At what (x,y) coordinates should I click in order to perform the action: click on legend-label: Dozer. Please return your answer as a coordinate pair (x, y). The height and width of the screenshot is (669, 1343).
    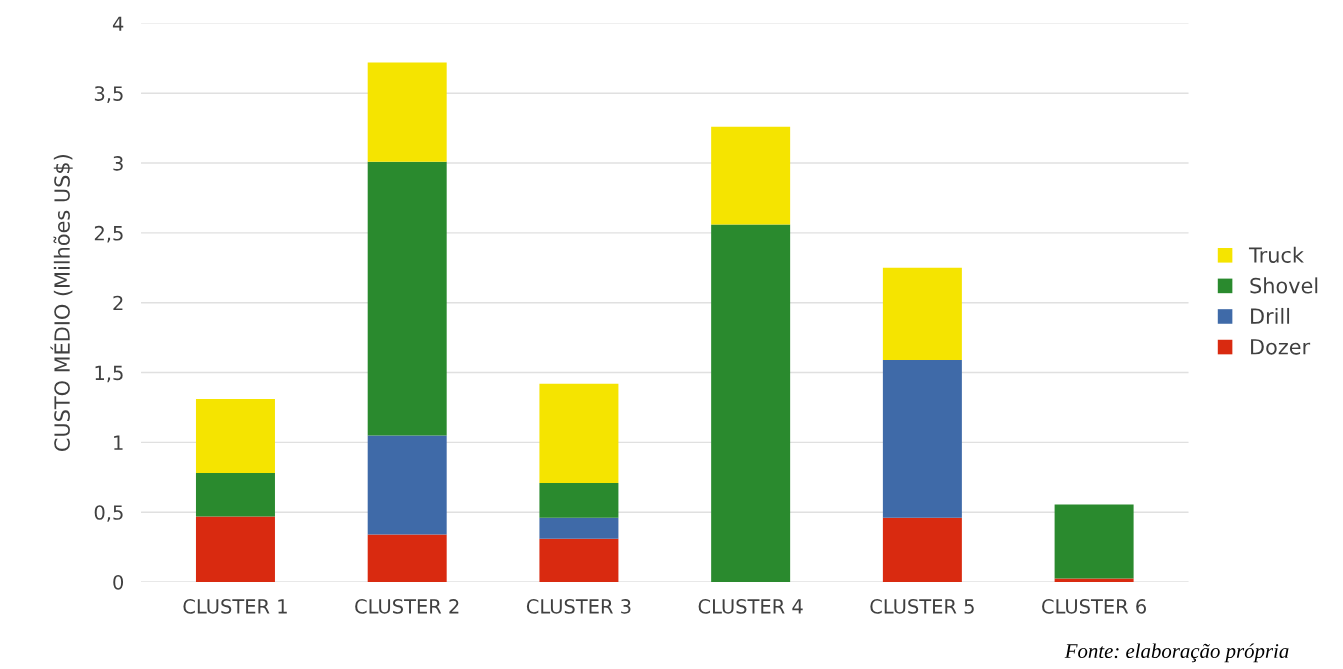
    Looking at the image, I should click on (1281, 347).